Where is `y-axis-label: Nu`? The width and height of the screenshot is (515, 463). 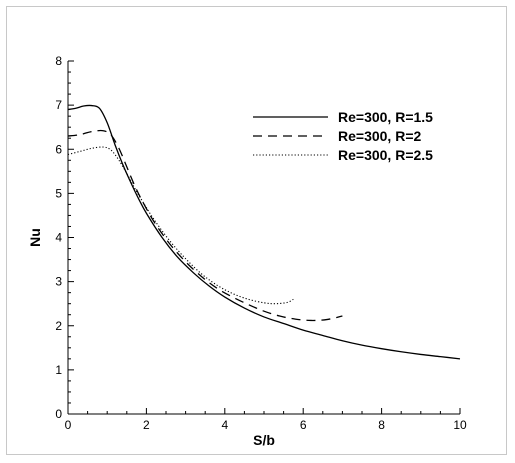 y-axis-label: Nu is located at coordinates (35, 237).